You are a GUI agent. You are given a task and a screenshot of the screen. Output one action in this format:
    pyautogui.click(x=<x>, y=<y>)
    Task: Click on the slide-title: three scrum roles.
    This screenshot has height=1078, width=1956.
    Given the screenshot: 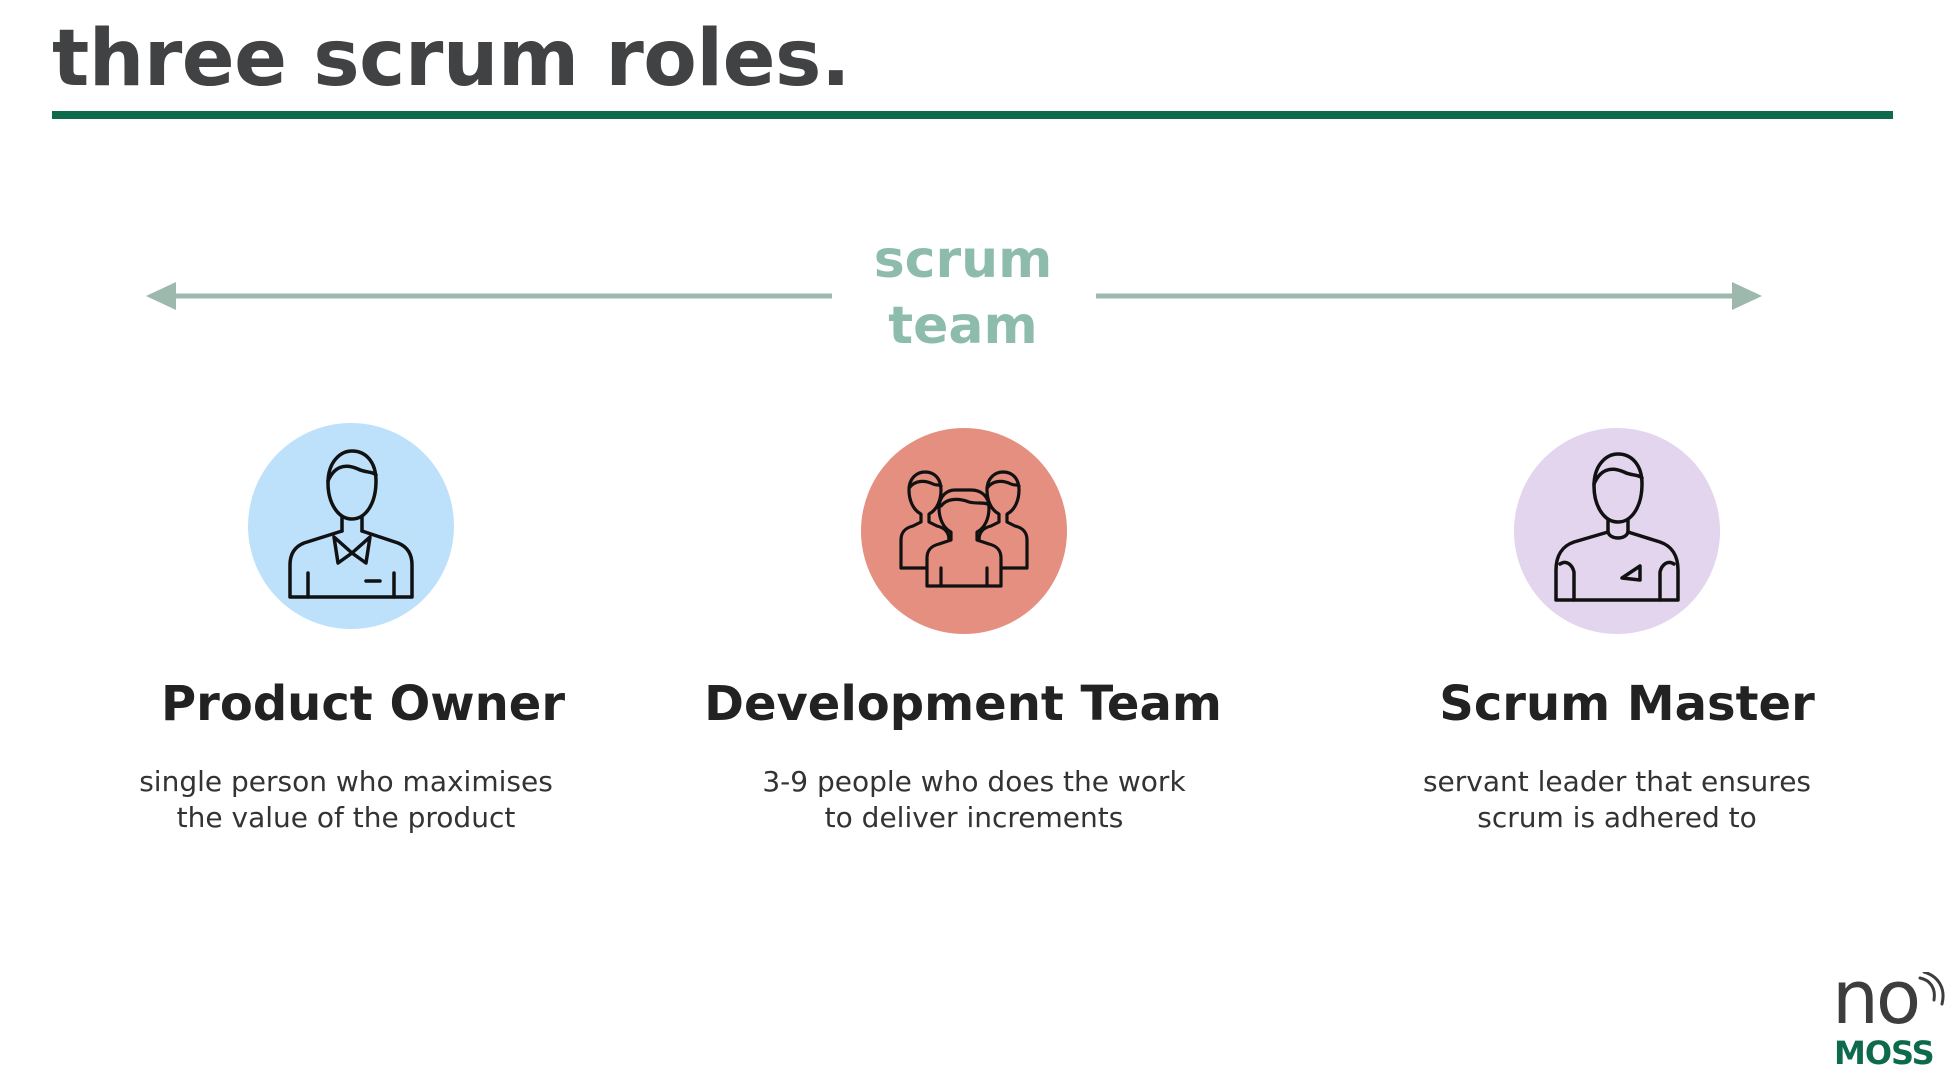 What is the action you would take?
    pyautogui.click(x=451, y=59)
    